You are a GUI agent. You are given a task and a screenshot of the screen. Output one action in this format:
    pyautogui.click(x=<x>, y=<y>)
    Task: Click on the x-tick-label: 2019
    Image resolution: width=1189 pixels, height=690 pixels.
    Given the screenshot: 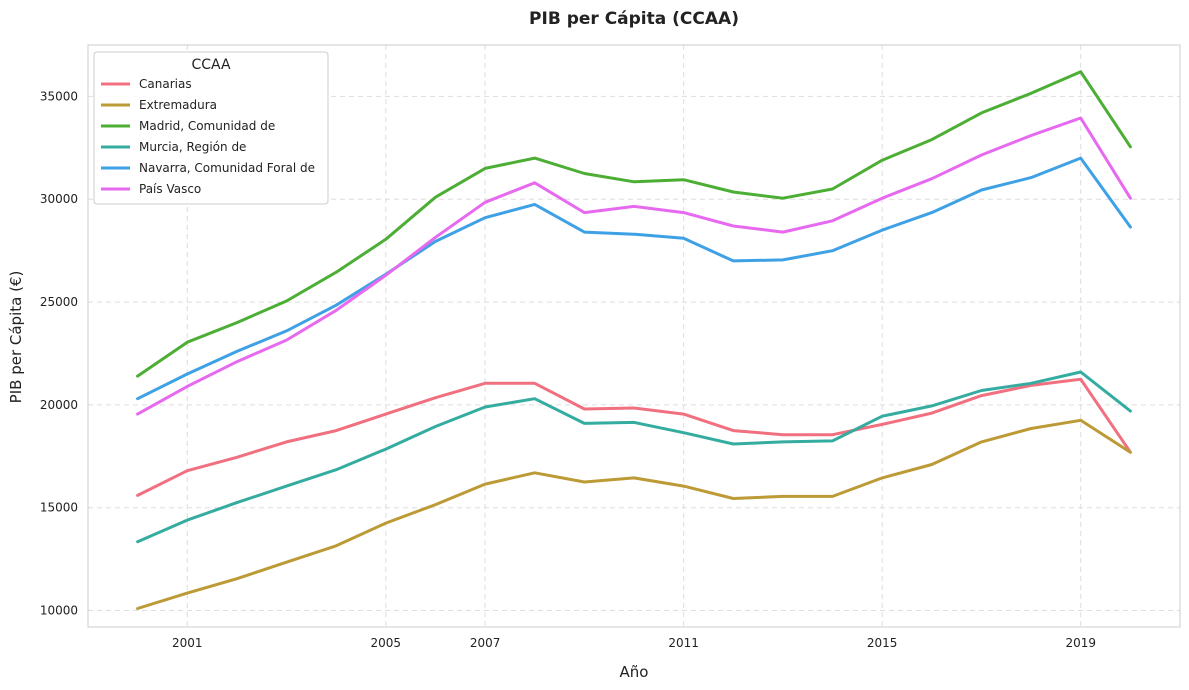 What is the action you would take?
    pyautogui.click(x=1080, y=643)
    